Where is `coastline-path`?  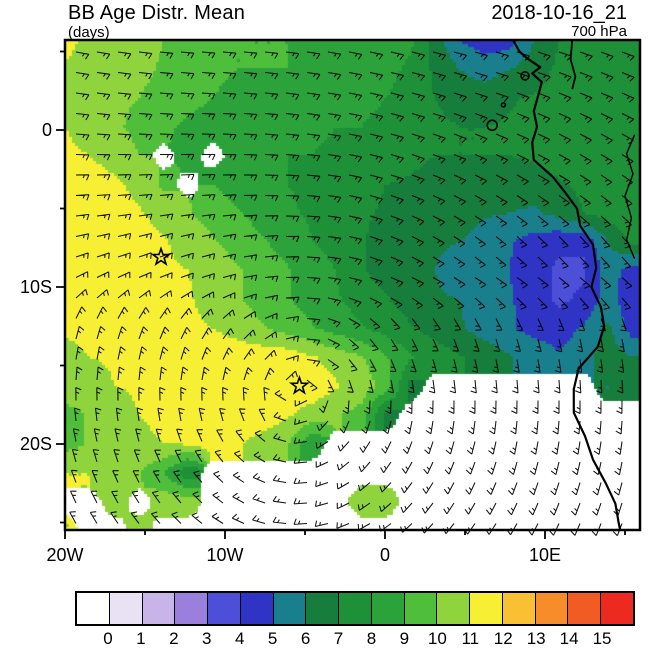 coastline-path is located at coordinates (567, 285).